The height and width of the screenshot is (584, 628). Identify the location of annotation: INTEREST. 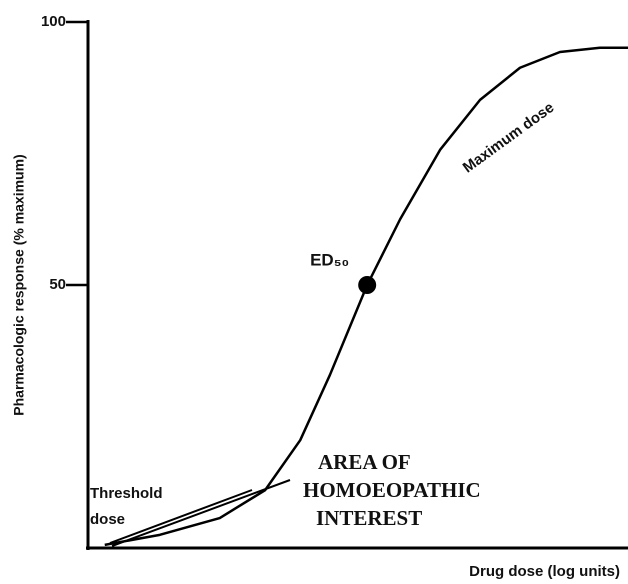
(369, 518).